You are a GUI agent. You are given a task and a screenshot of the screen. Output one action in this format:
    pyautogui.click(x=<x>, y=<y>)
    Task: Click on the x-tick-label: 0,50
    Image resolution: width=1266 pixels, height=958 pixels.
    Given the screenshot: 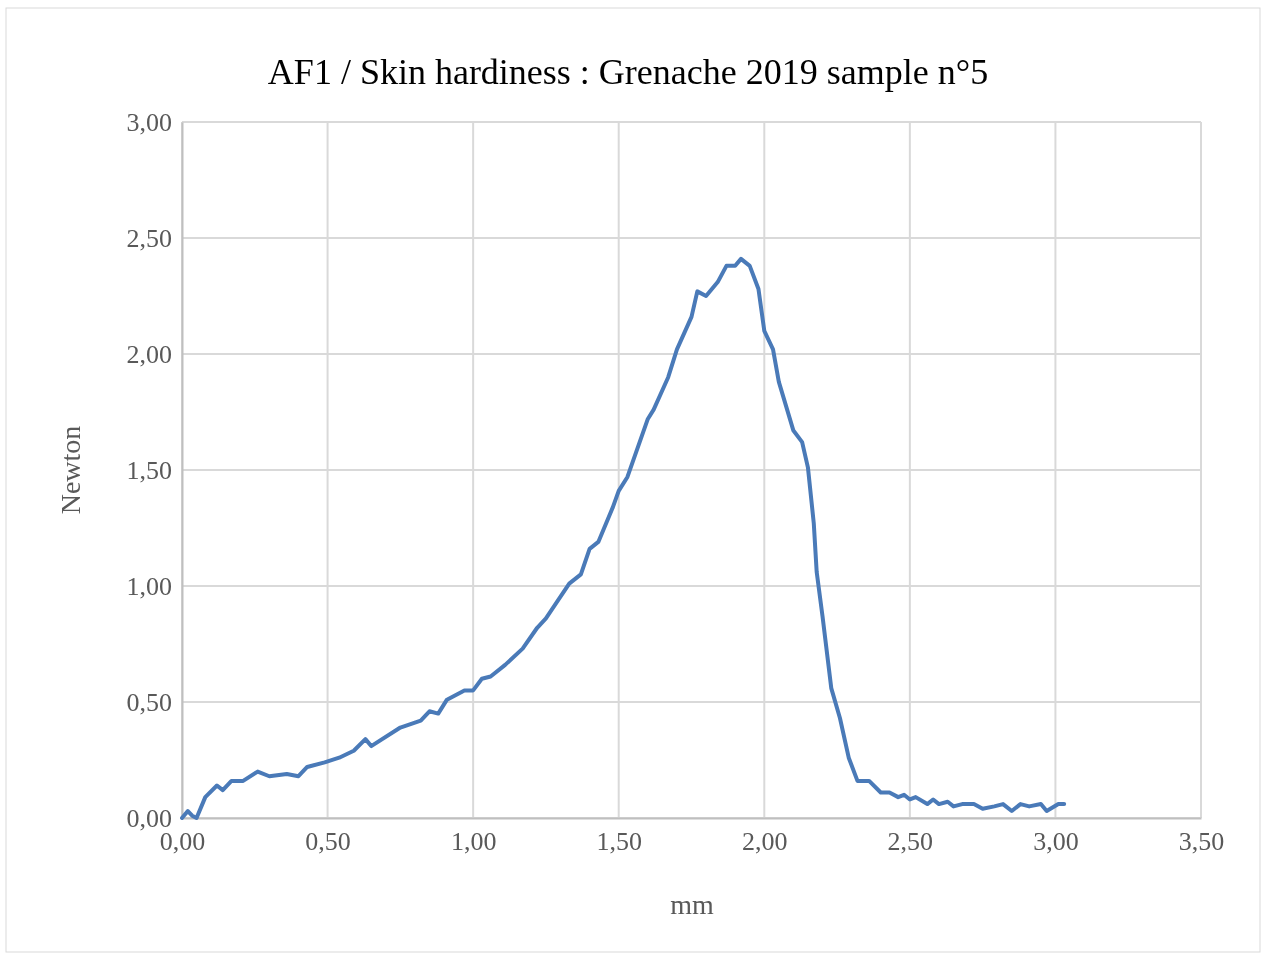 What is the action you would take?
    pyautogui.click(x=328, y=842)
    